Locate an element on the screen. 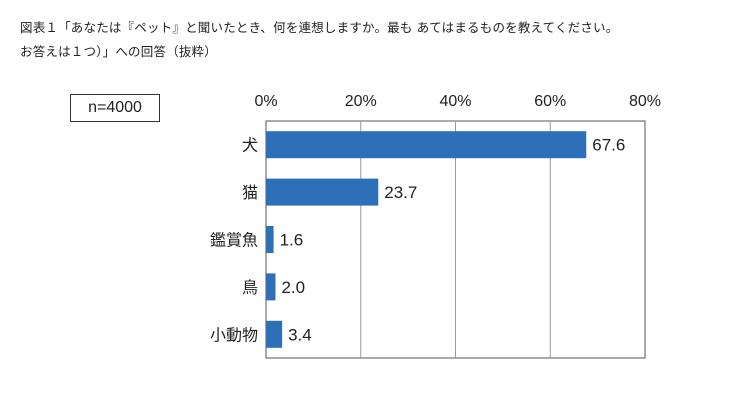 Image resolution: width=740 pixels, height=400 pixels. category-label: 犬 is located at coordinates (250, 145).